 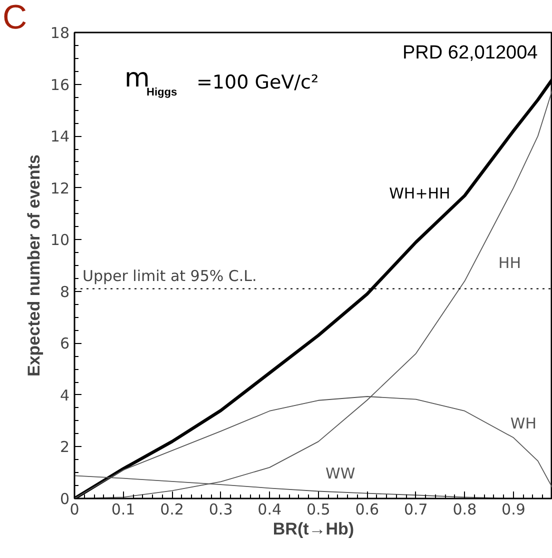 I want to click on x-tick-label: 0.2, so click(x=172, y=509).